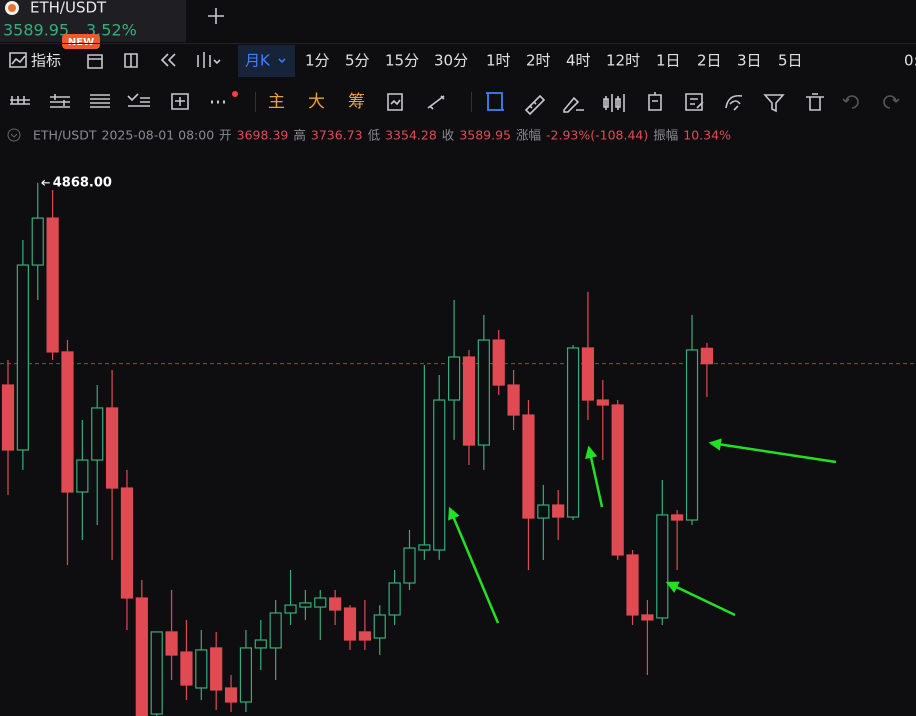 Image resolution: width=916 pixels, height=716 pixels. Describe the element at coordinates (168, 60) in the screenshot. I see `back-icon` at that location.